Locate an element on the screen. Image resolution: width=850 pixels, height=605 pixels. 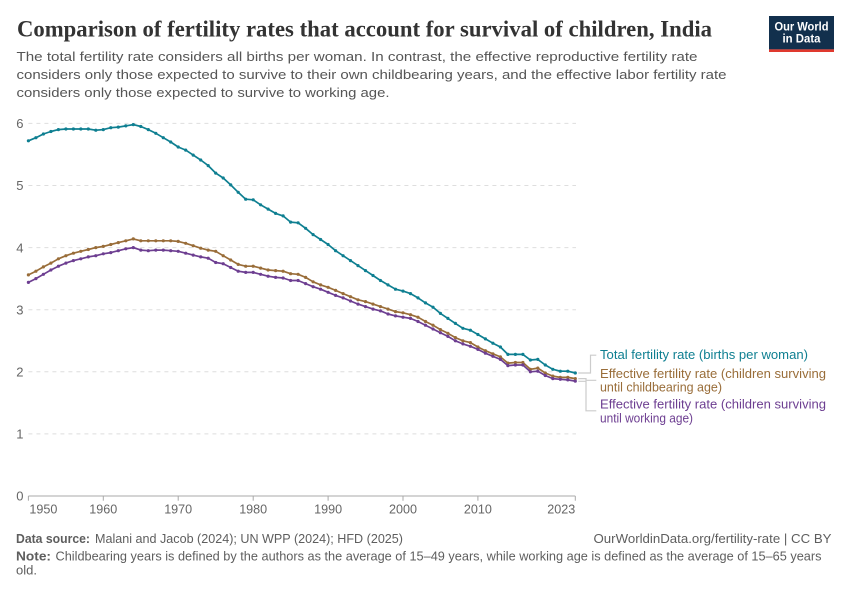
svg-text: Note: is located at coordinates (33, 556).